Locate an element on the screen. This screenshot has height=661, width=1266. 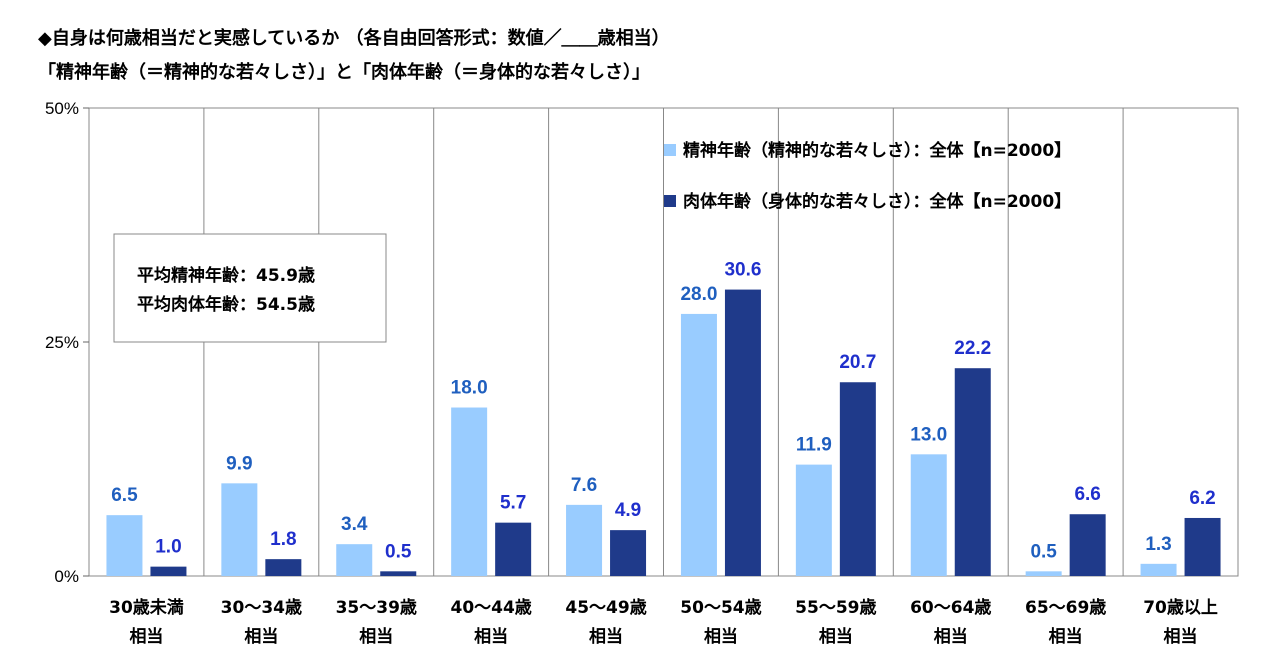
legend-swatch-mental is located at coordinates (670, 150).